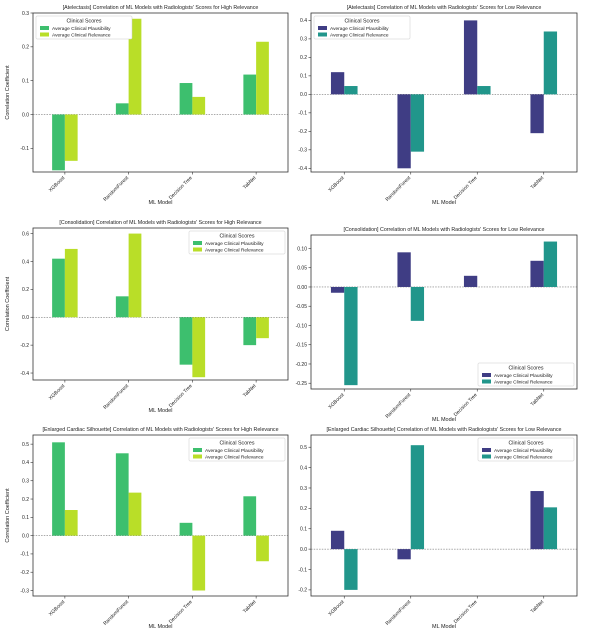  I want to click on y-tick-label: -0.25, so click(302, 384).